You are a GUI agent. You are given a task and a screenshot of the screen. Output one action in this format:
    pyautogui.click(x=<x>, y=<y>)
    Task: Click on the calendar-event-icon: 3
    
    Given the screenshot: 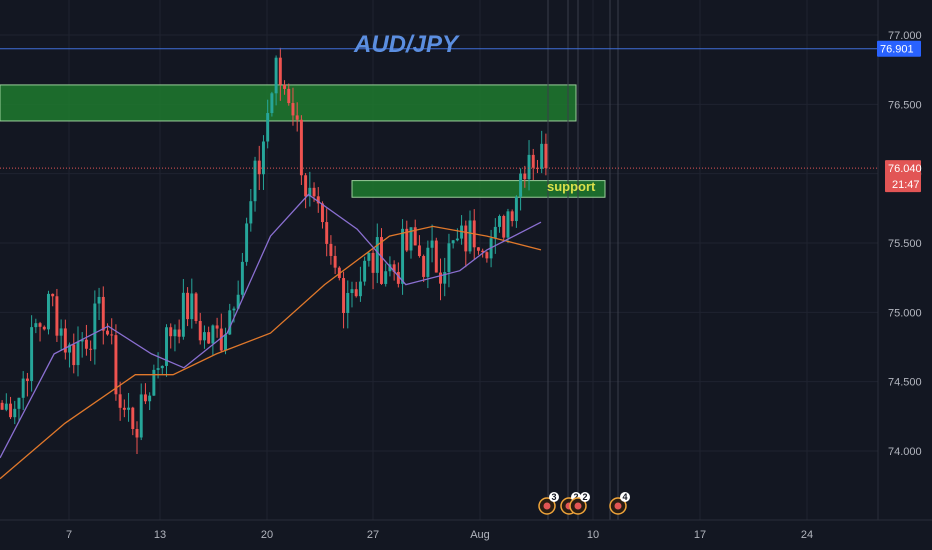 What is the action you would take?
    pyautogui.click(x=548, y=503)
    